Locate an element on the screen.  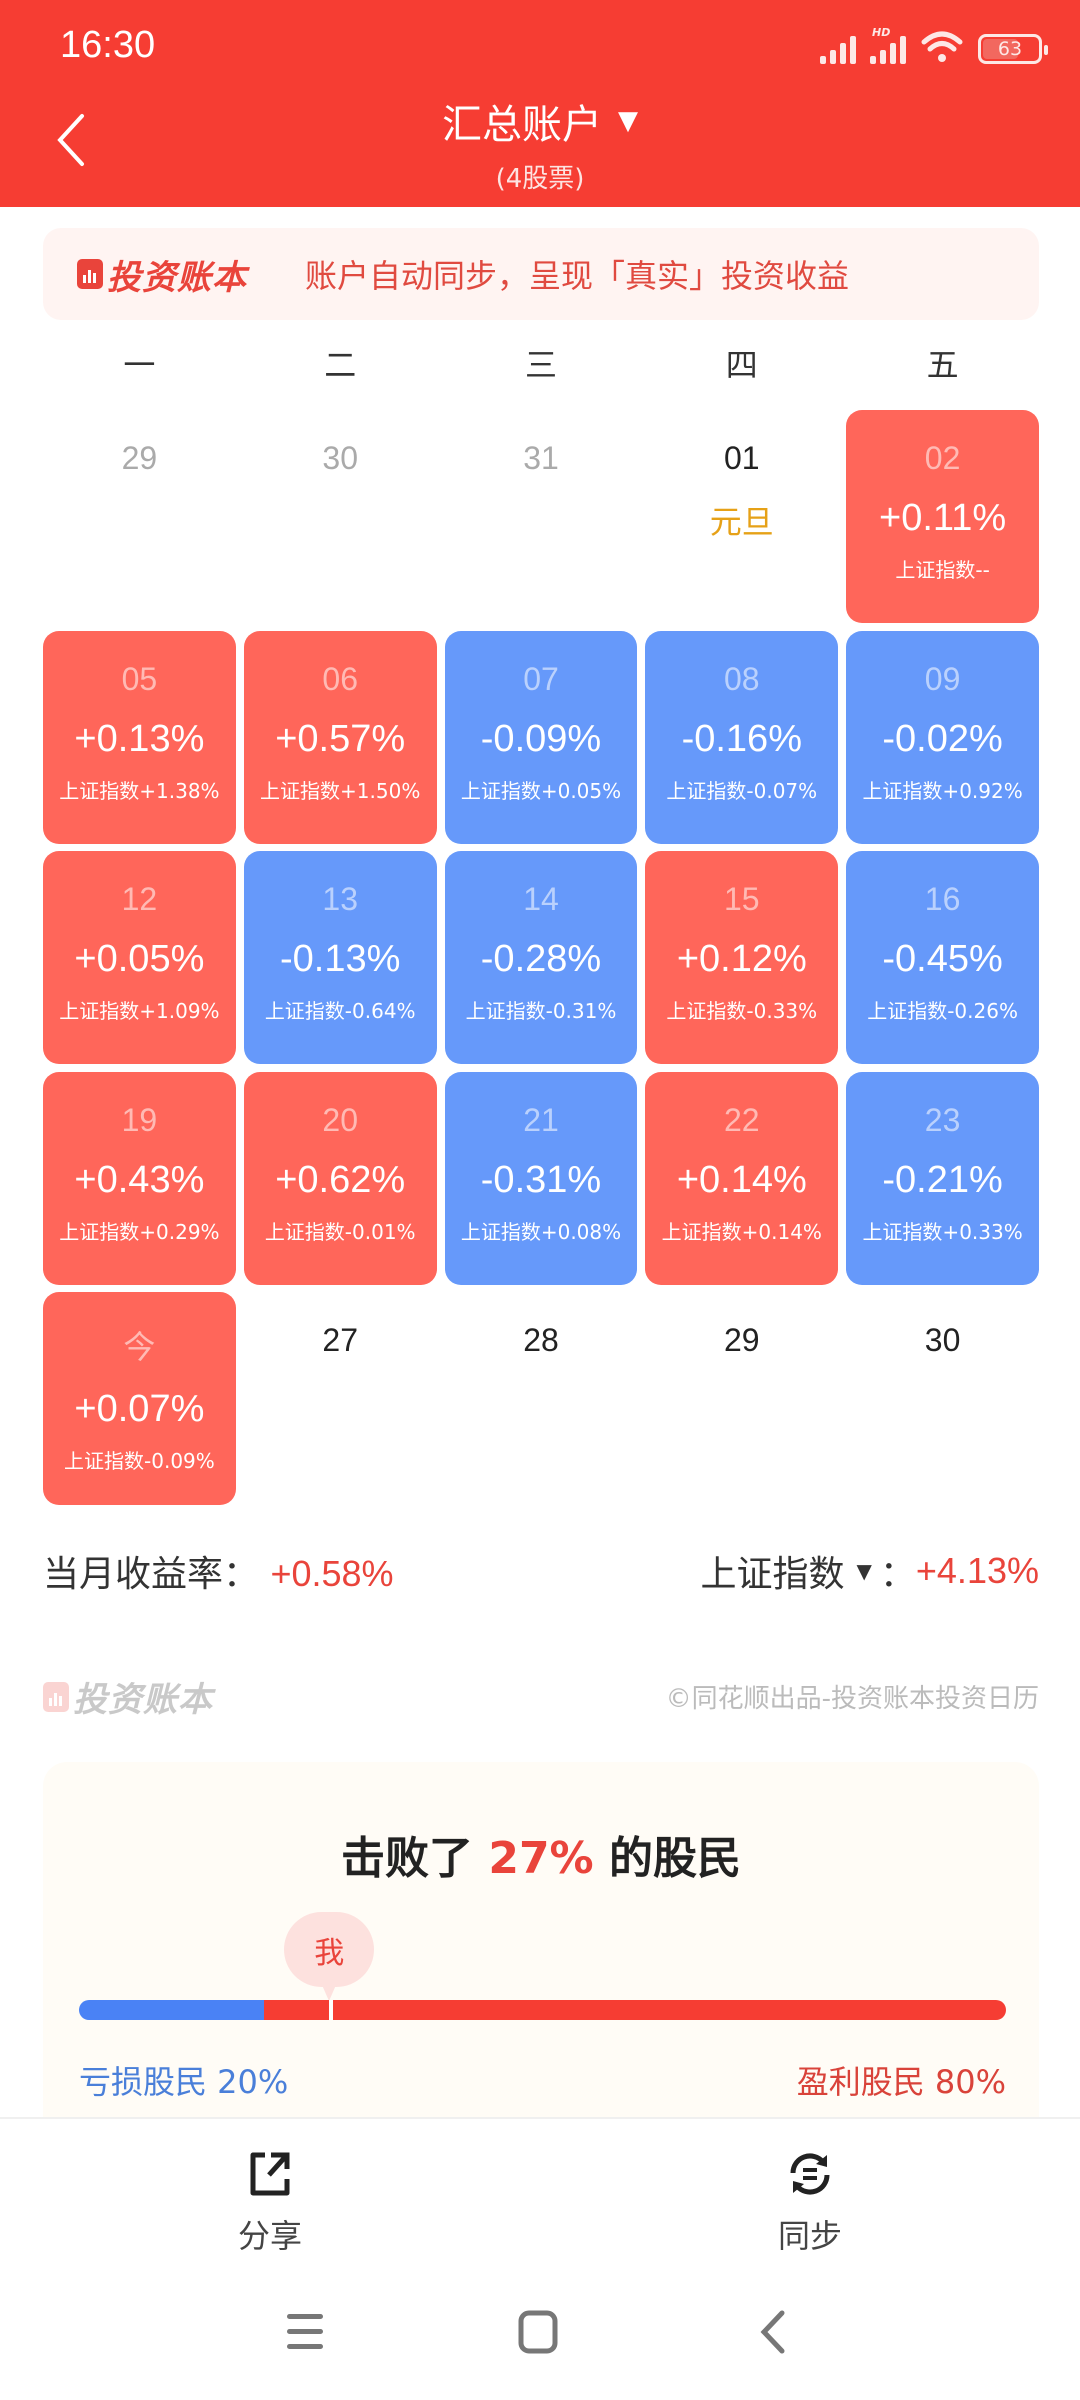
dropdown-triangle-icon: ▼ is located at coordinates (628, 121).